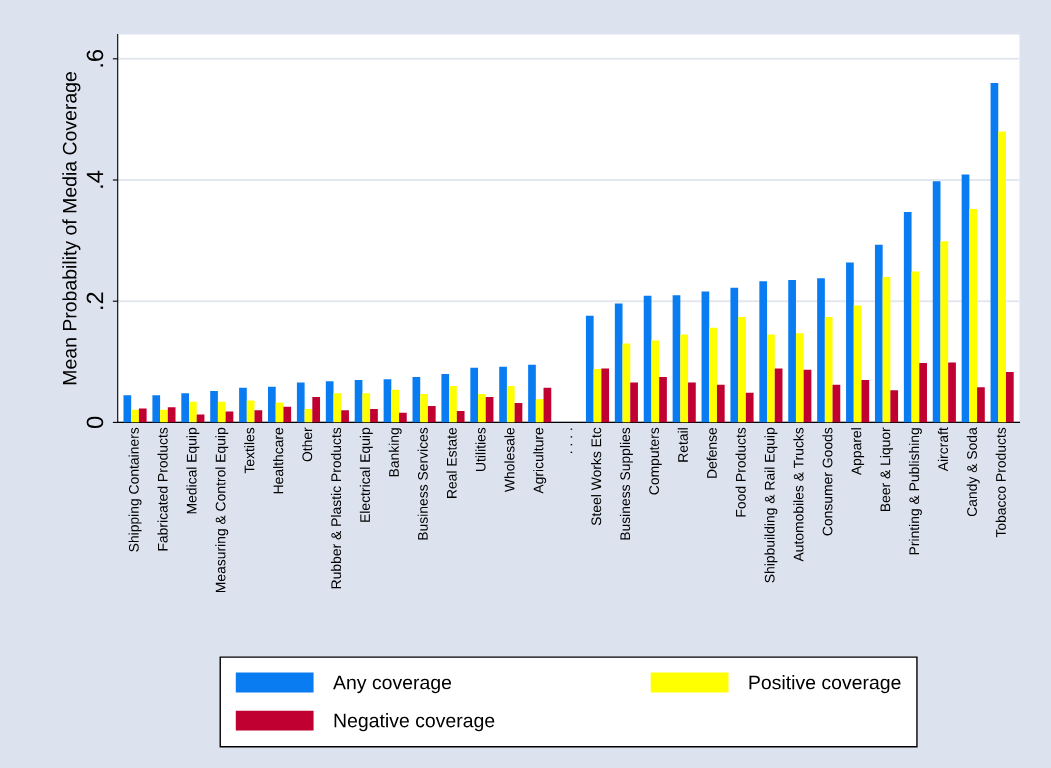  Describe the element at coordinates (740, 472) in the screenshot. I see `x-tick-label: Food Products` at that location.